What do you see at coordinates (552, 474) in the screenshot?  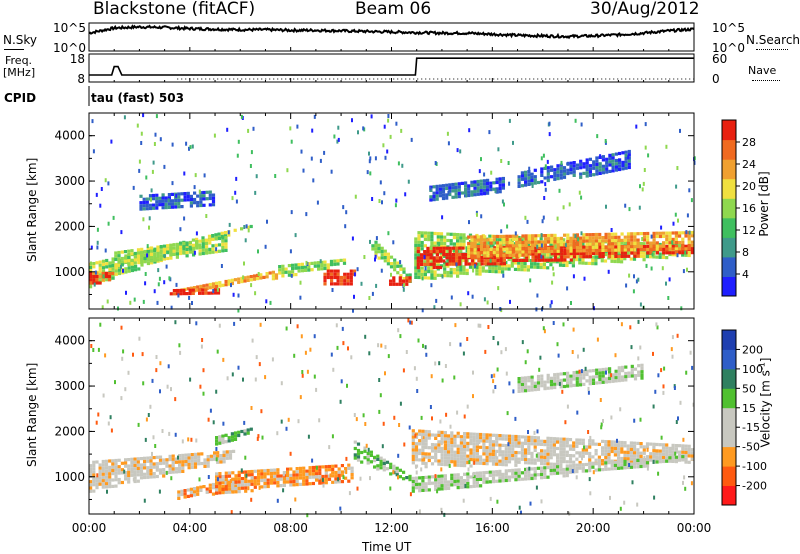 I see `data-band` at bounding box center [552, 474].